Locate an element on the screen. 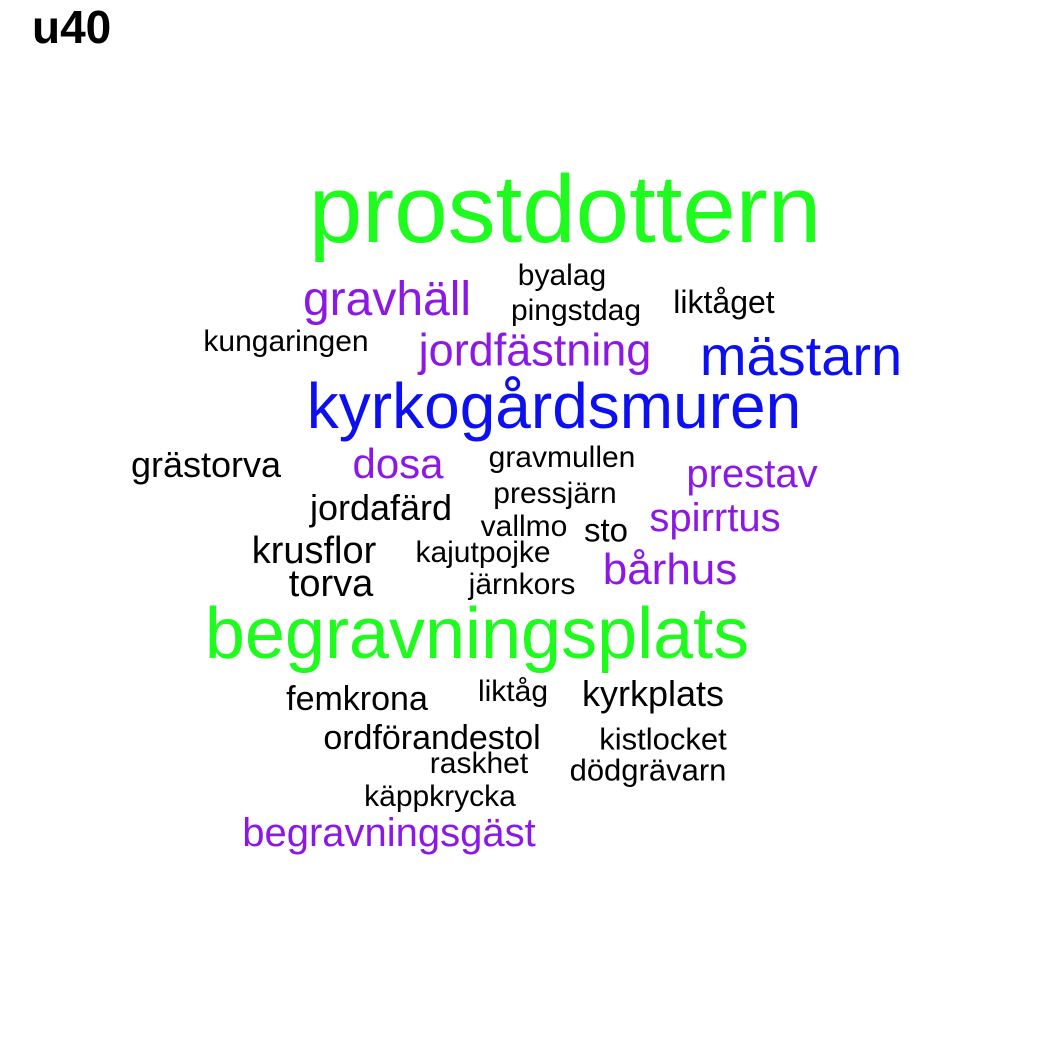  word-11: gravmullen is located at coordinates (562, 457).